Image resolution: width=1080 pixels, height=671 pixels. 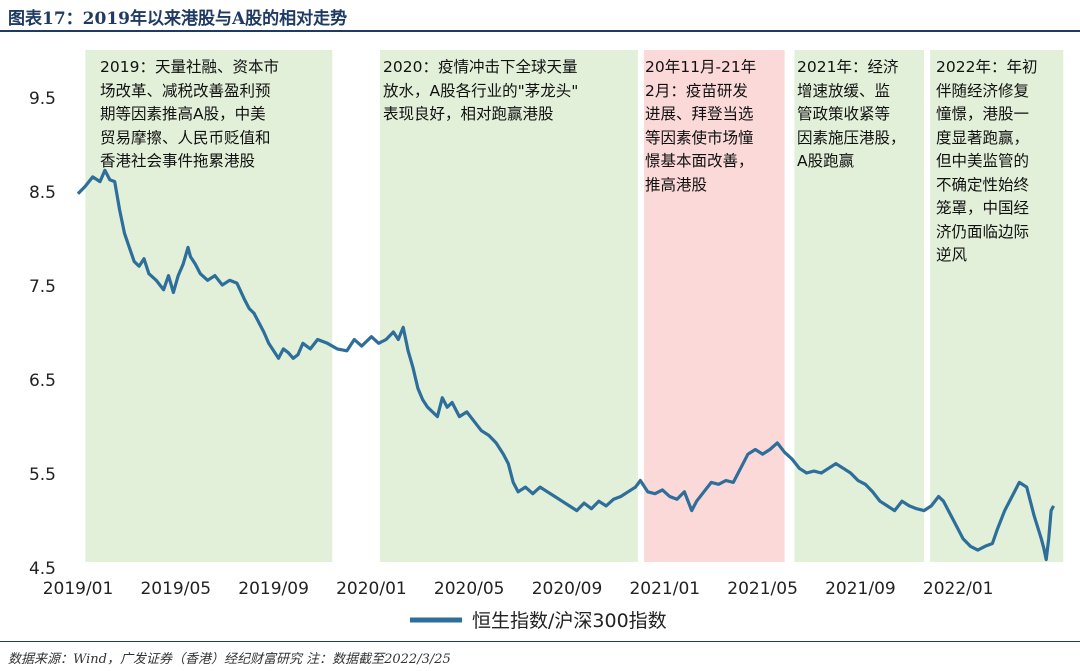 What do you see at coordinates (42, 99) in the screenshot?
I see `y-tick-label: 9.5` at bounding box center [42, 99].